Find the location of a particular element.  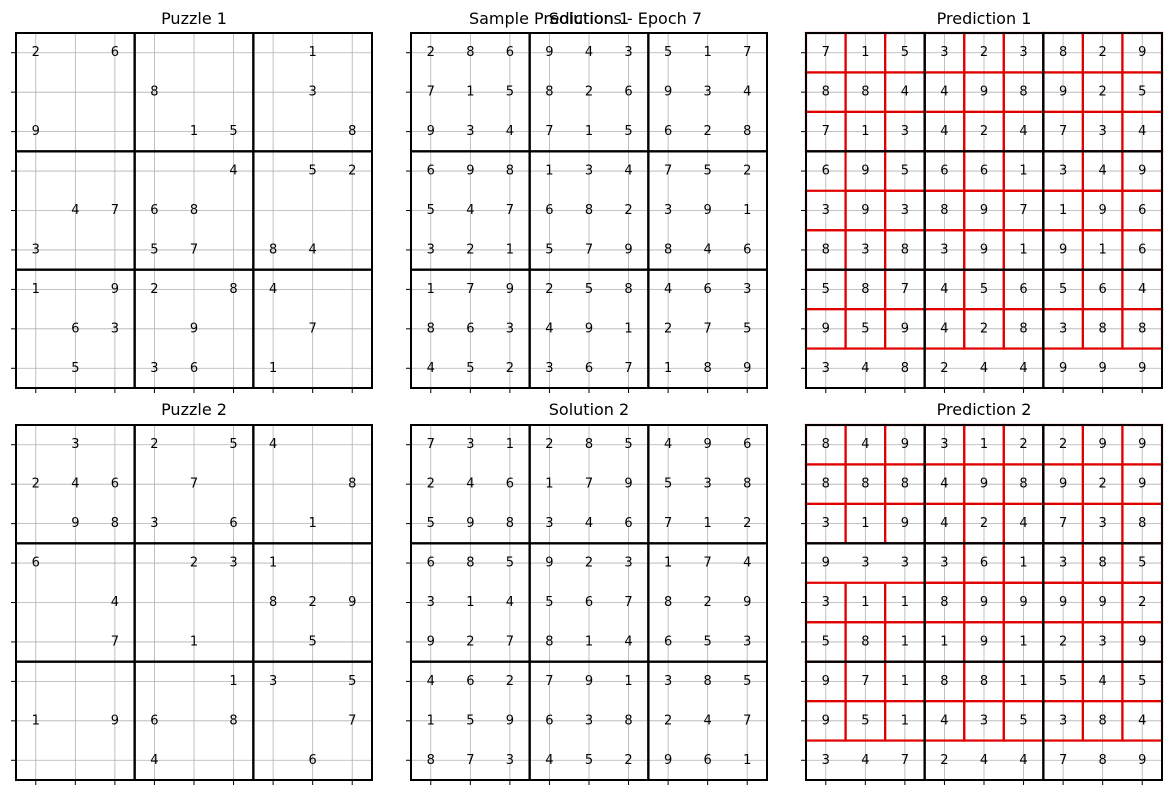

panel-title-prediction-2: Prediction 2 is located at coordinates (984, 409).